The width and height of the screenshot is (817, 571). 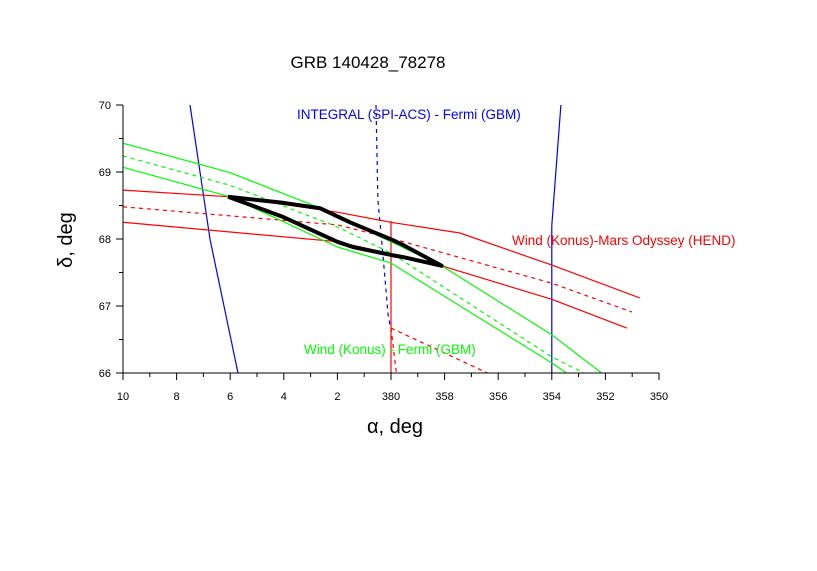 What do you see at coordinates (552, 397) in the screenshot?
I see `x-tick-label: 354` at bounding box center [552, 397].